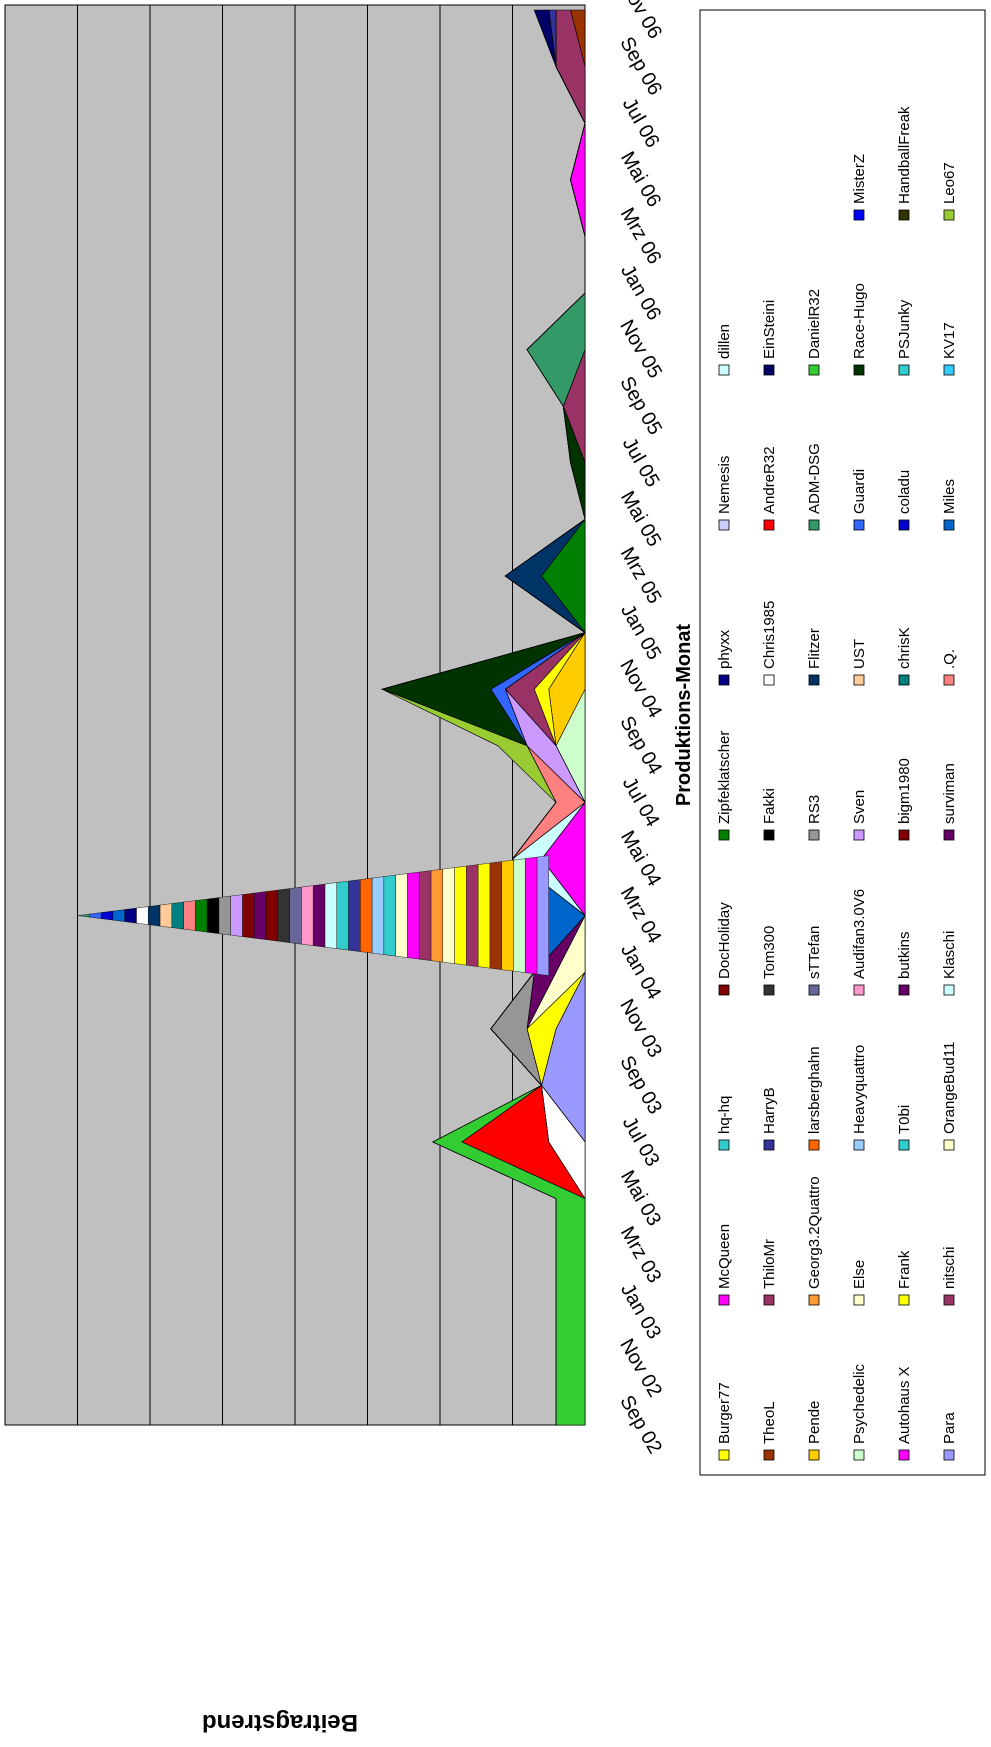 The image size is (991, 1747). I want to click on legend-label: OrangeBud11, so click(949, 1088).